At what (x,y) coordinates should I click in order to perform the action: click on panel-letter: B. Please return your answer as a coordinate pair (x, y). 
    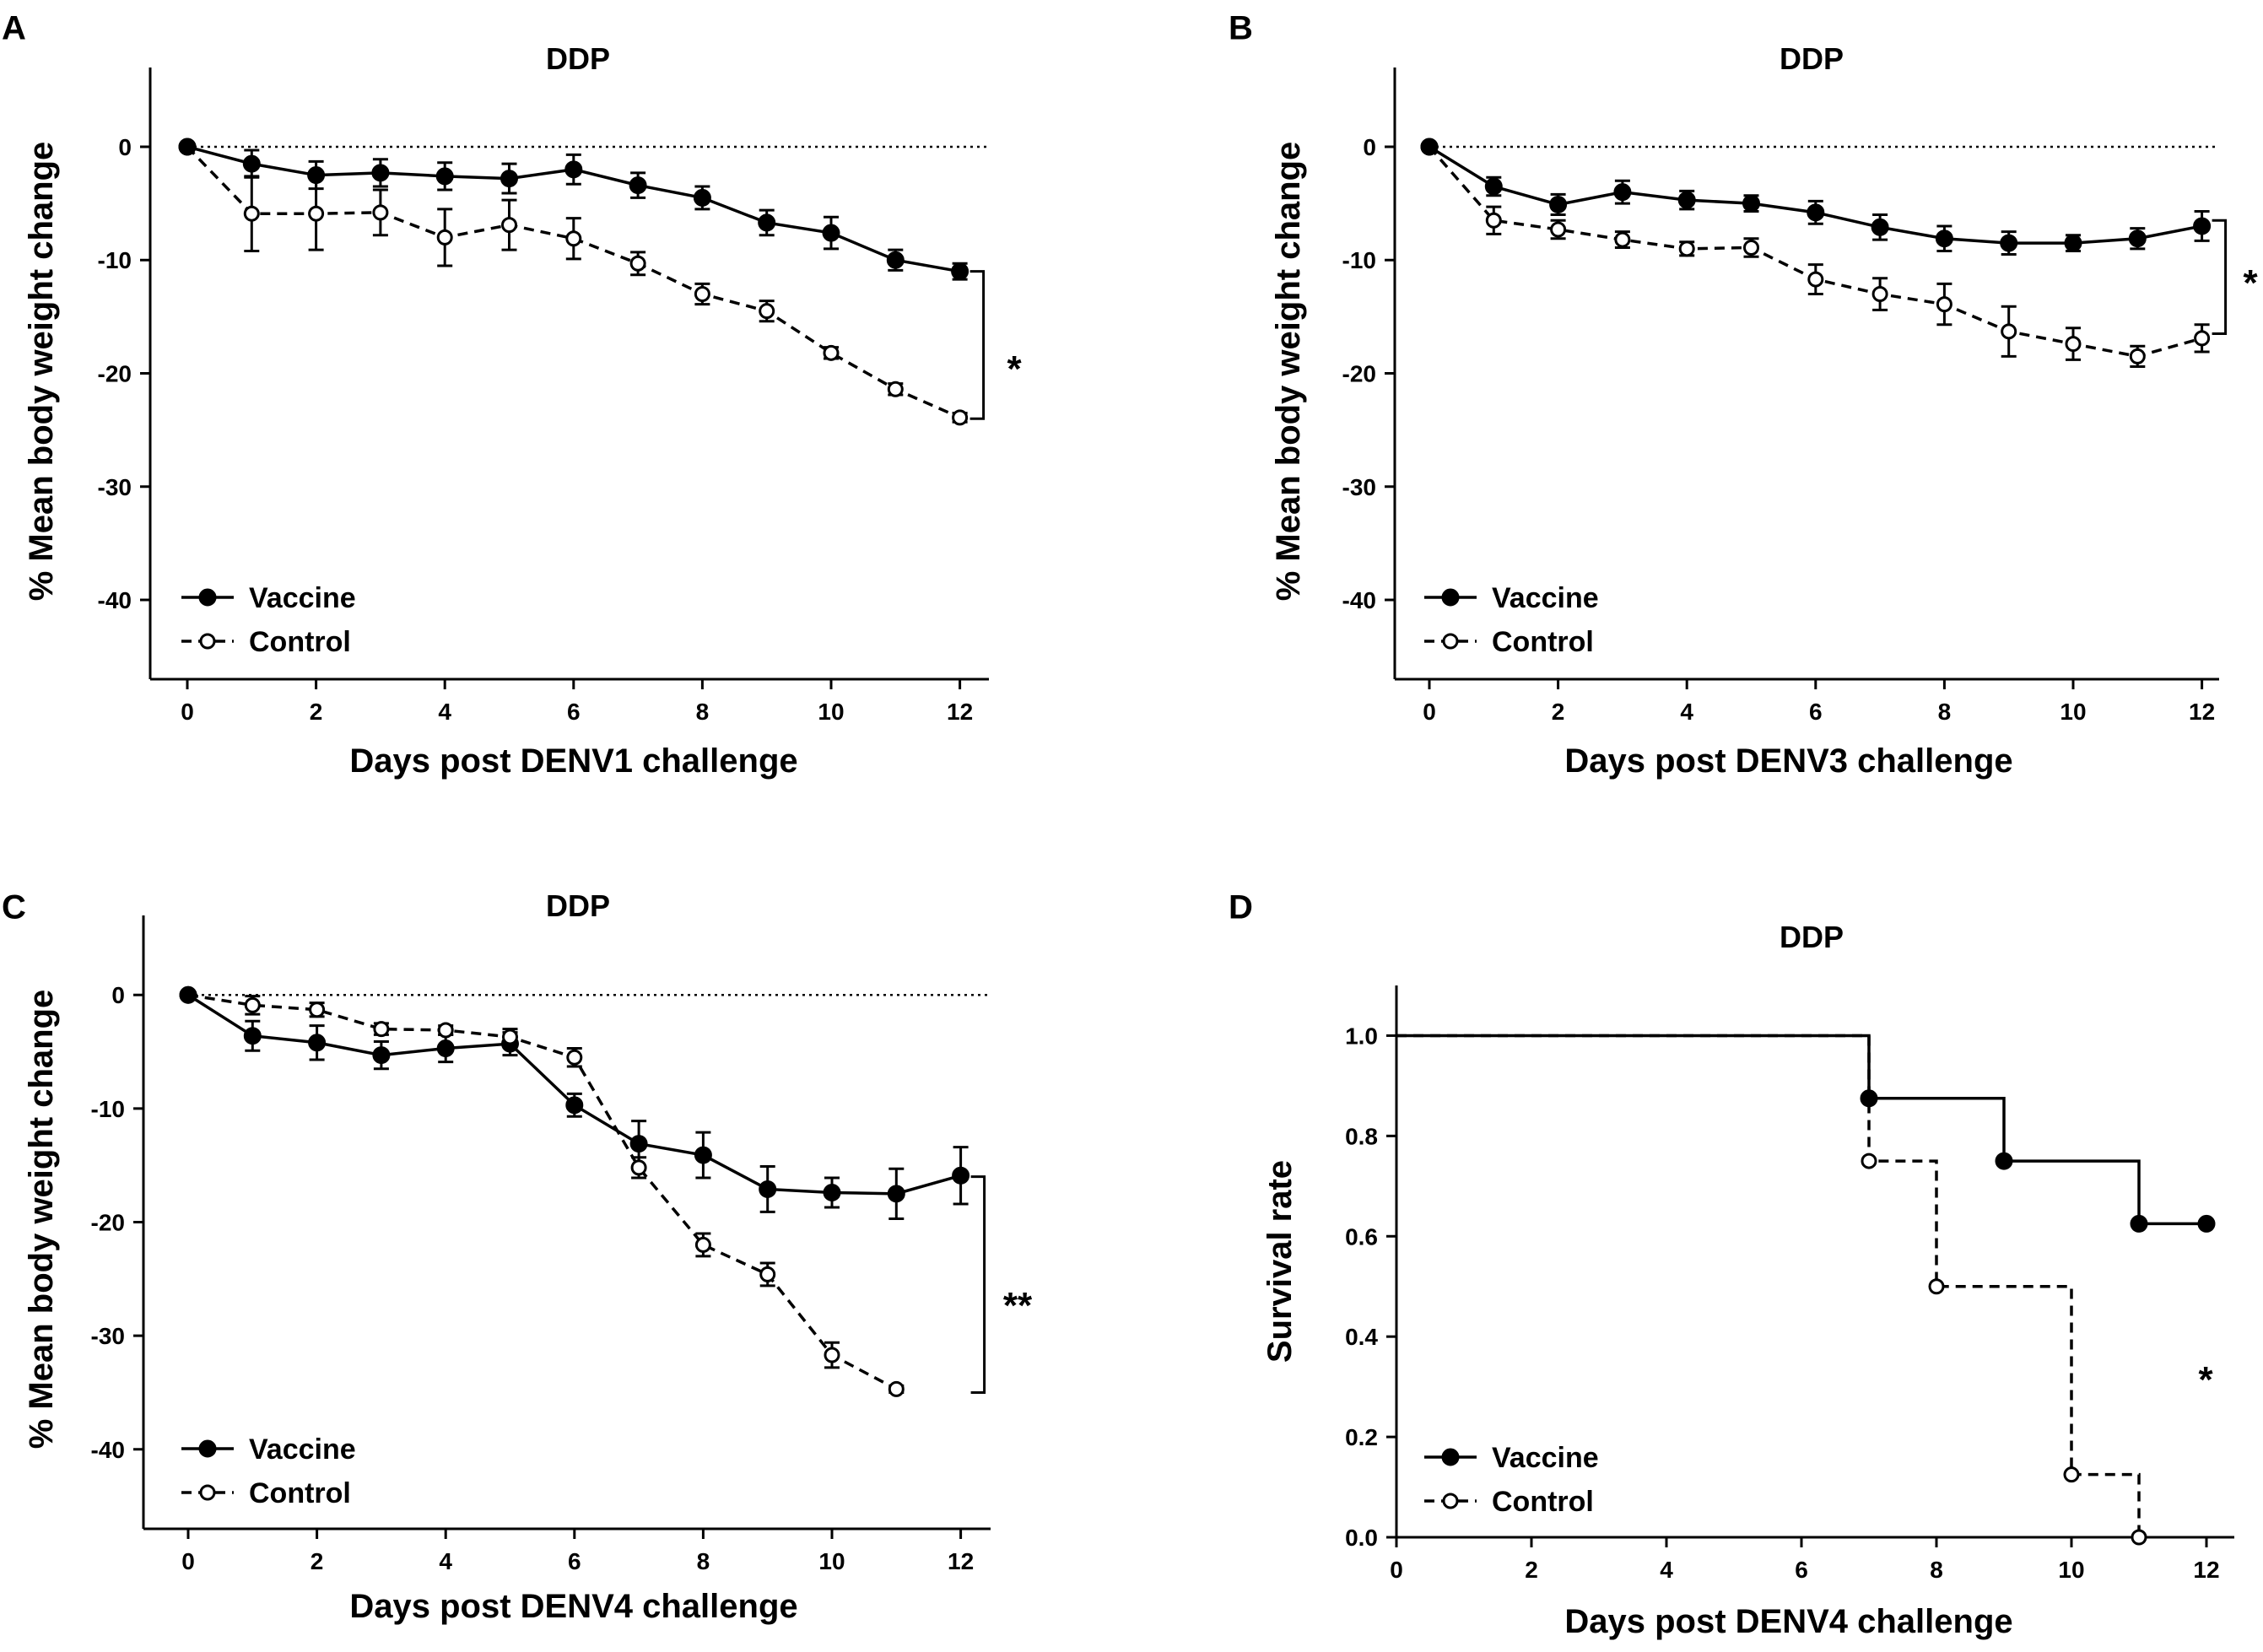
    Looking at the image, I should click on (1241, 28).